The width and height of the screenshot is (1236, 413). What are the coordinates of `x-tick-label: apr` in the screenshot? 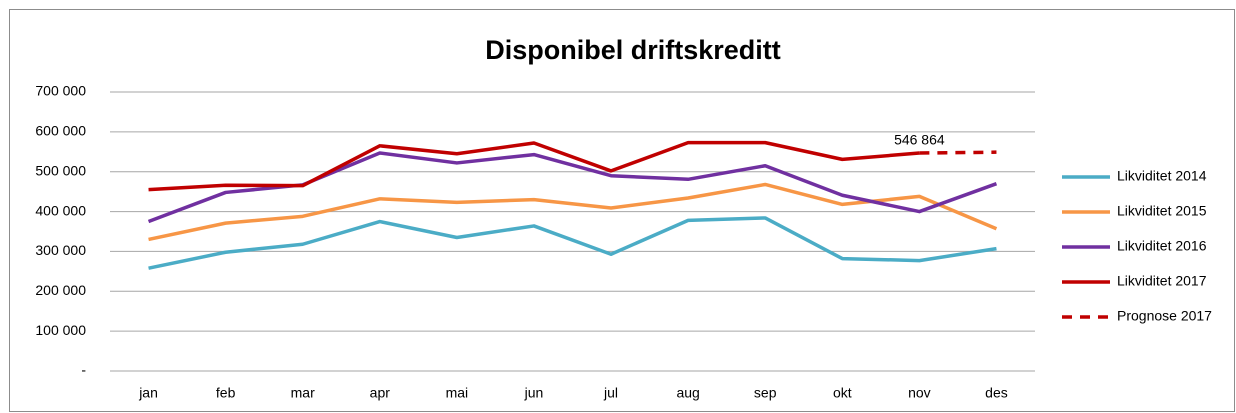 It's located at (380, 393).